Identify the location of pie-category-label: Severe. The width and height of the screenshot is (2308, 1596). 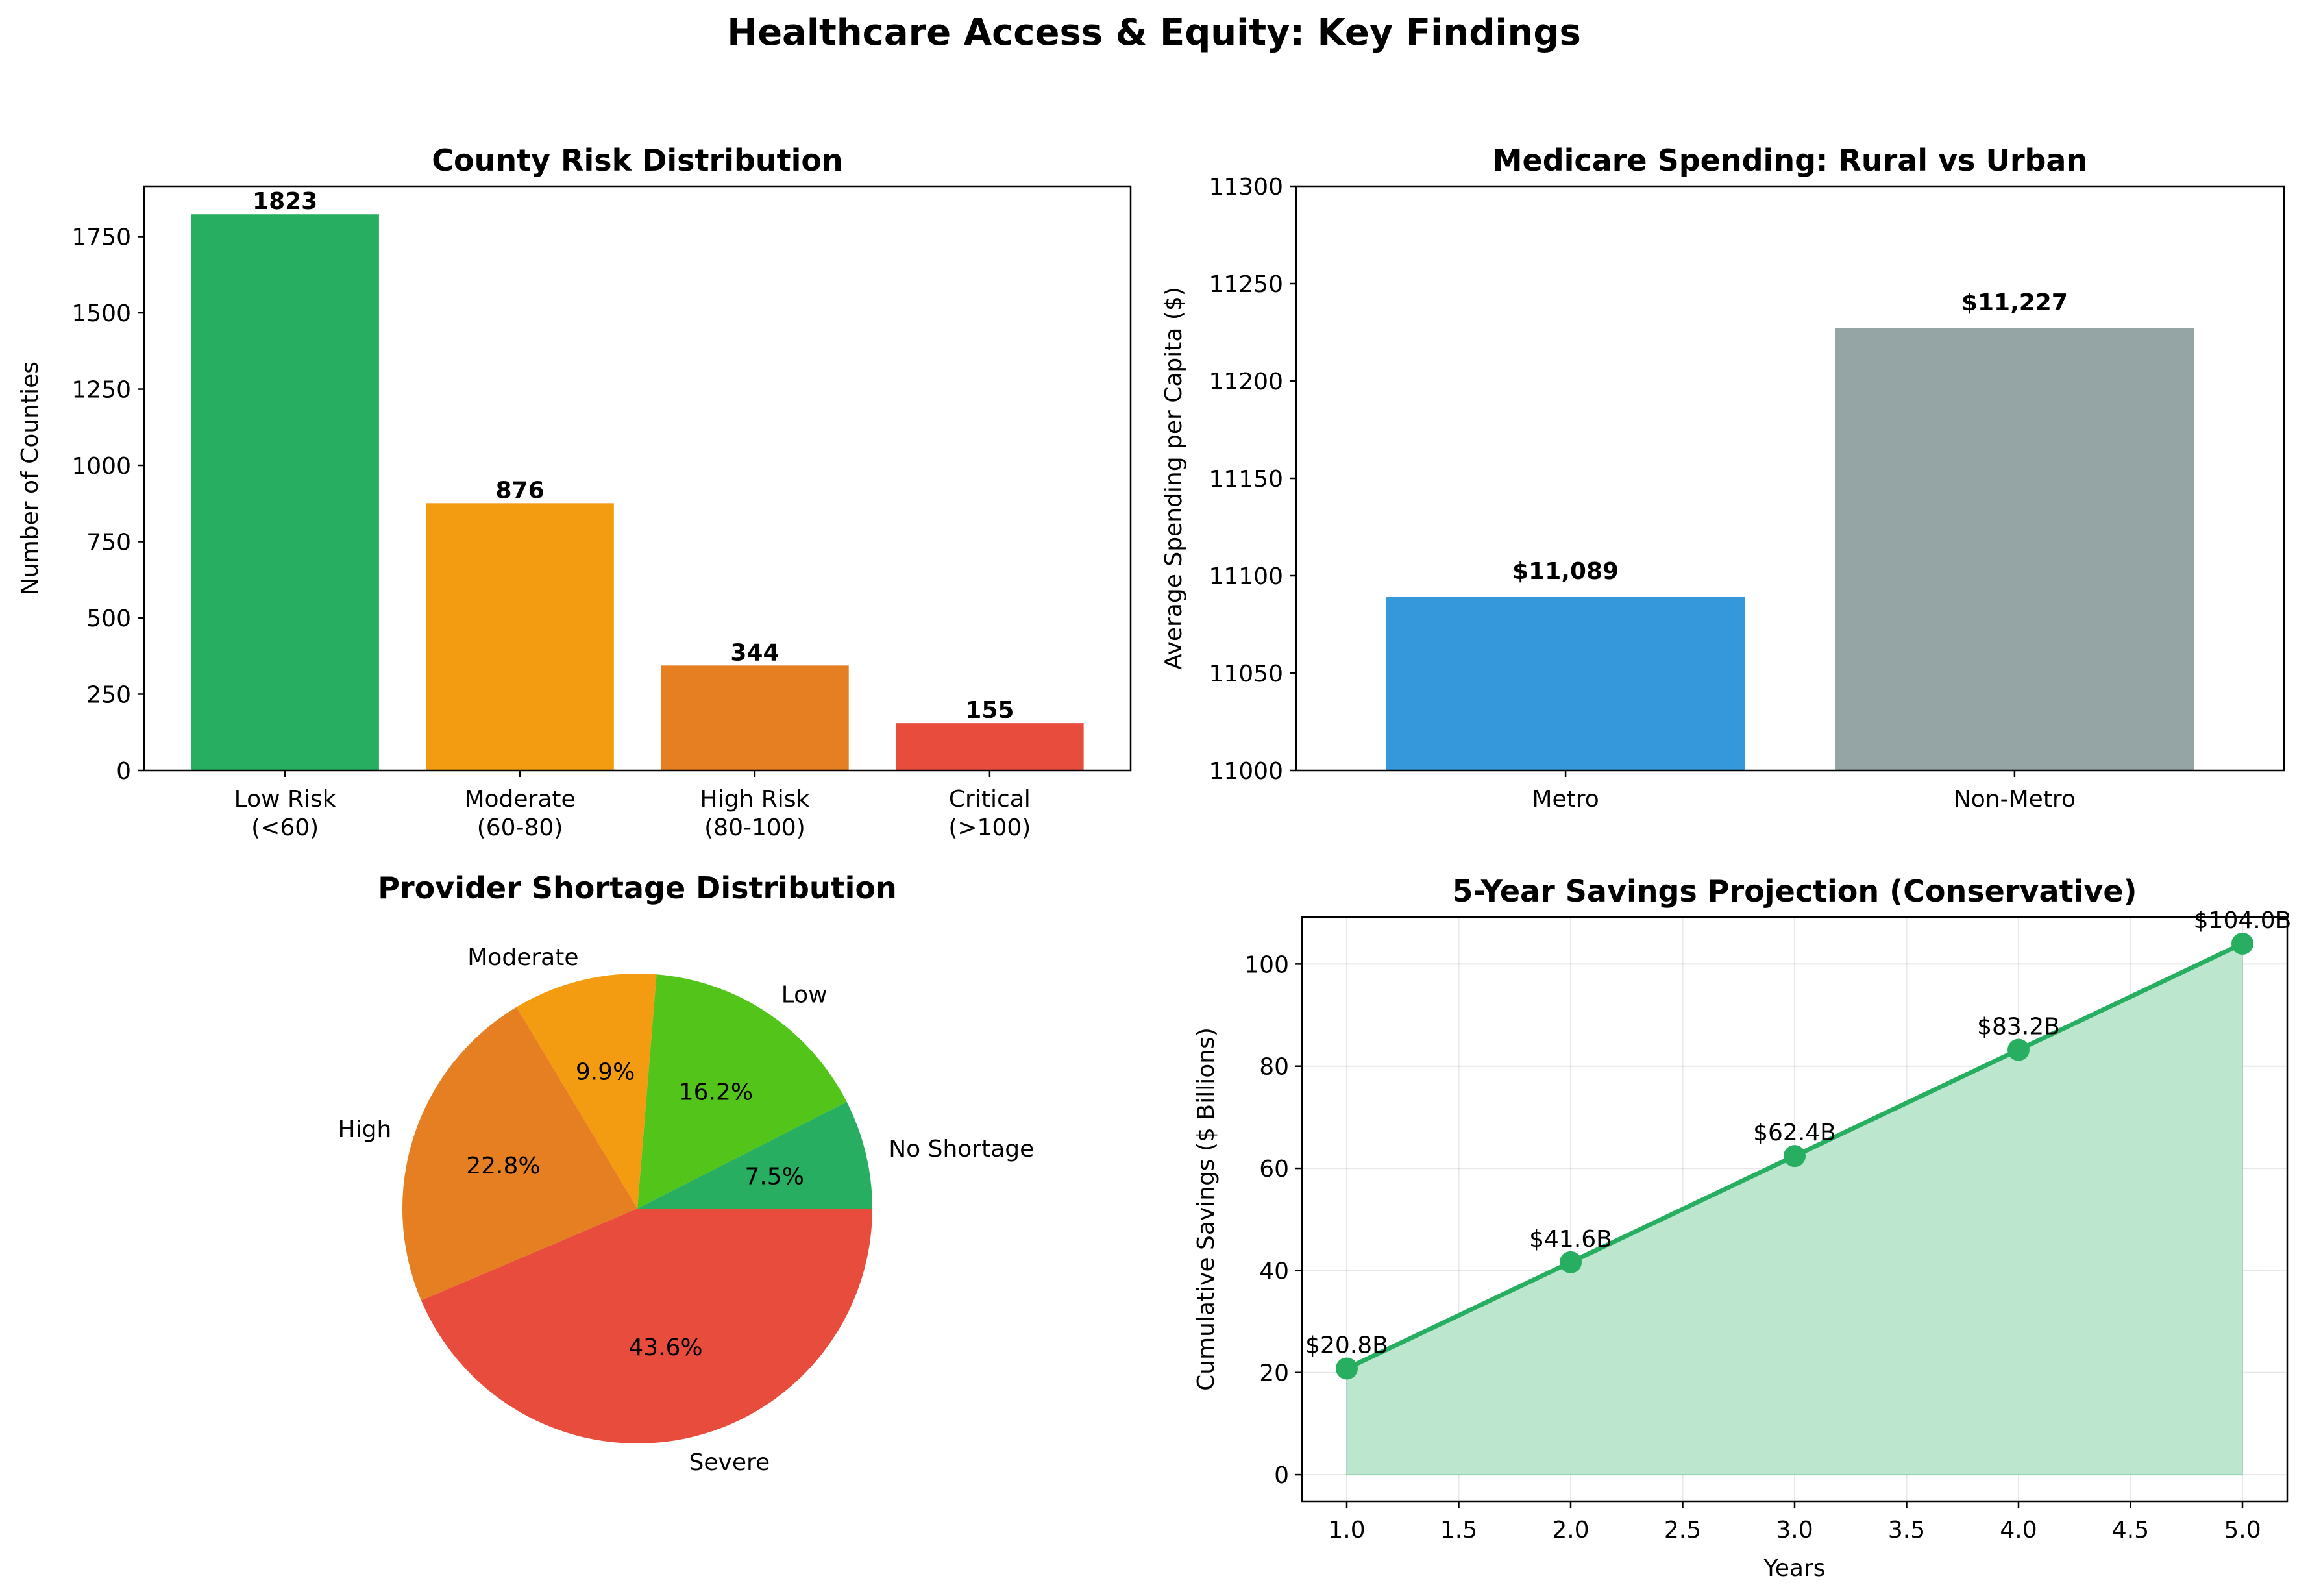
(729, 1462).